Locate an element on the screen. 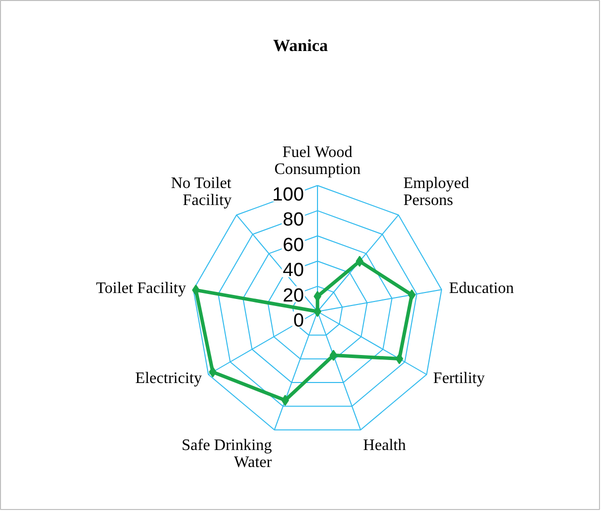 The height and width of the screenshot is (520, 610). spoke-label: Fertility is located at coordinates (459, 378).